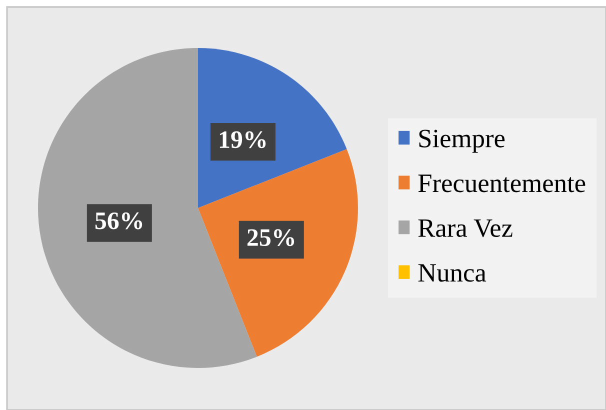 The height and width of the screenshot is (410, 606). I want to click on data-label: 25%, so click(270, 237).